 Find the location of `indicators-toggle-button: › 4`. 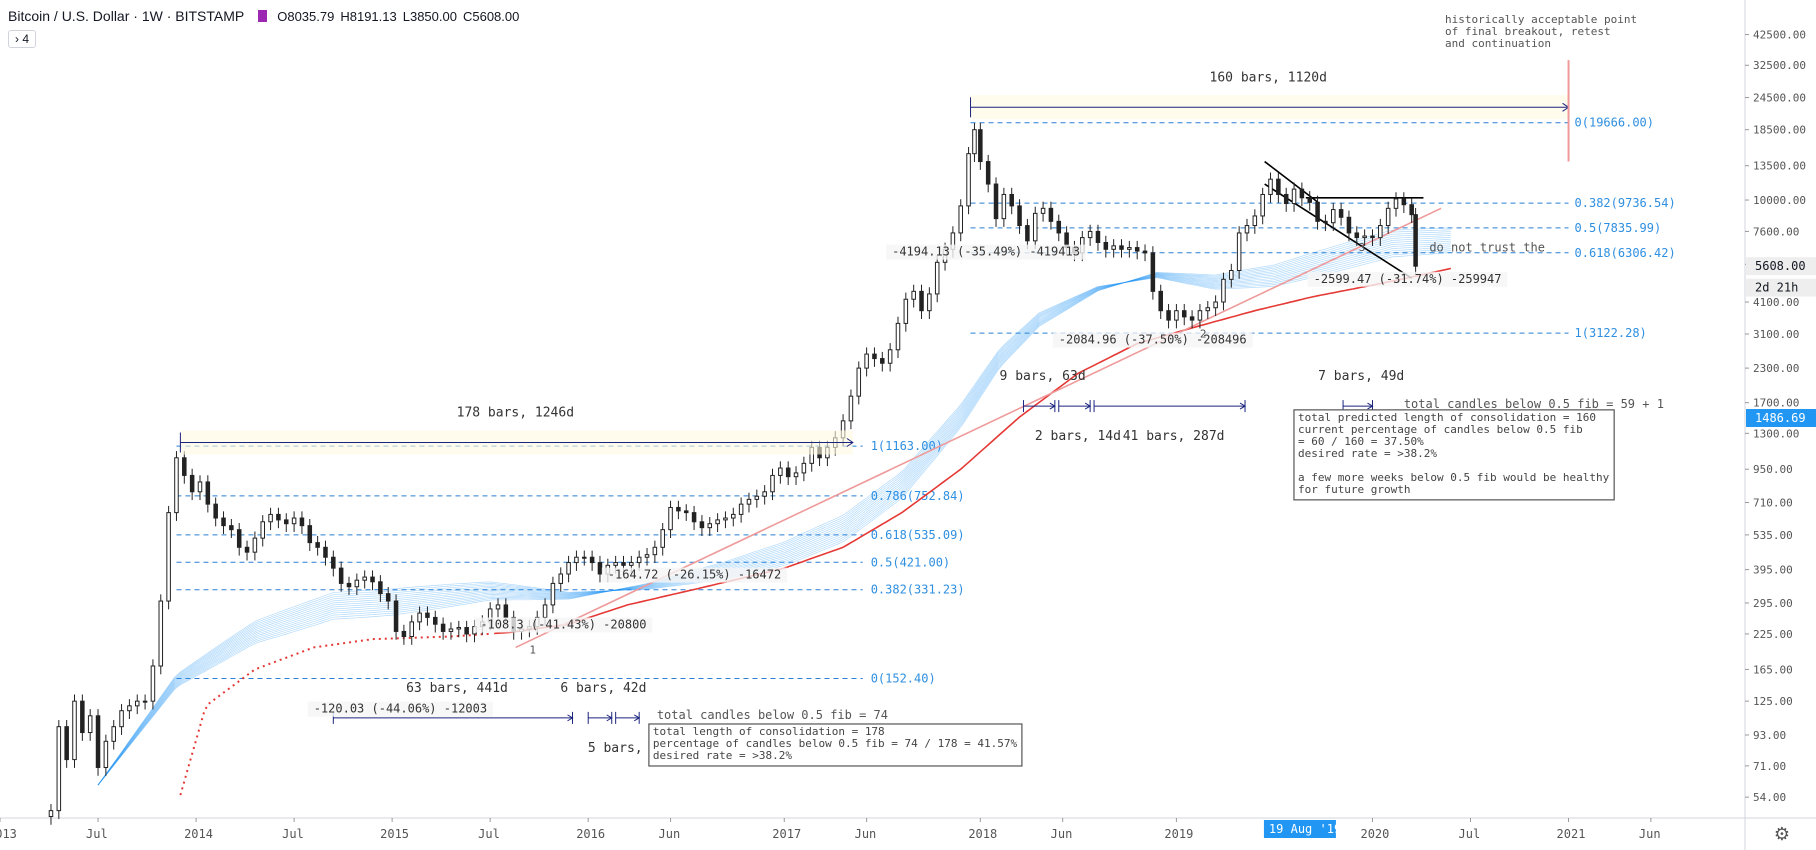

indicators-toggle-button: › 4 is located at coordinates (22, 39).